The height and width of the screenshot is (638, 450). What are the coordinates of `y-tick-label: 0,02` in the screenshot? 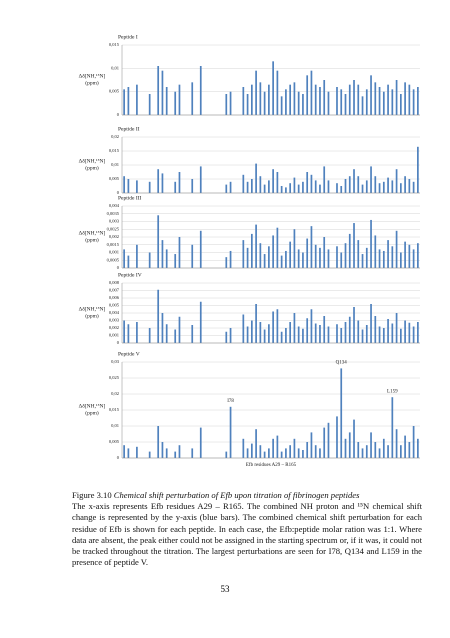 It's located at (115, 137).